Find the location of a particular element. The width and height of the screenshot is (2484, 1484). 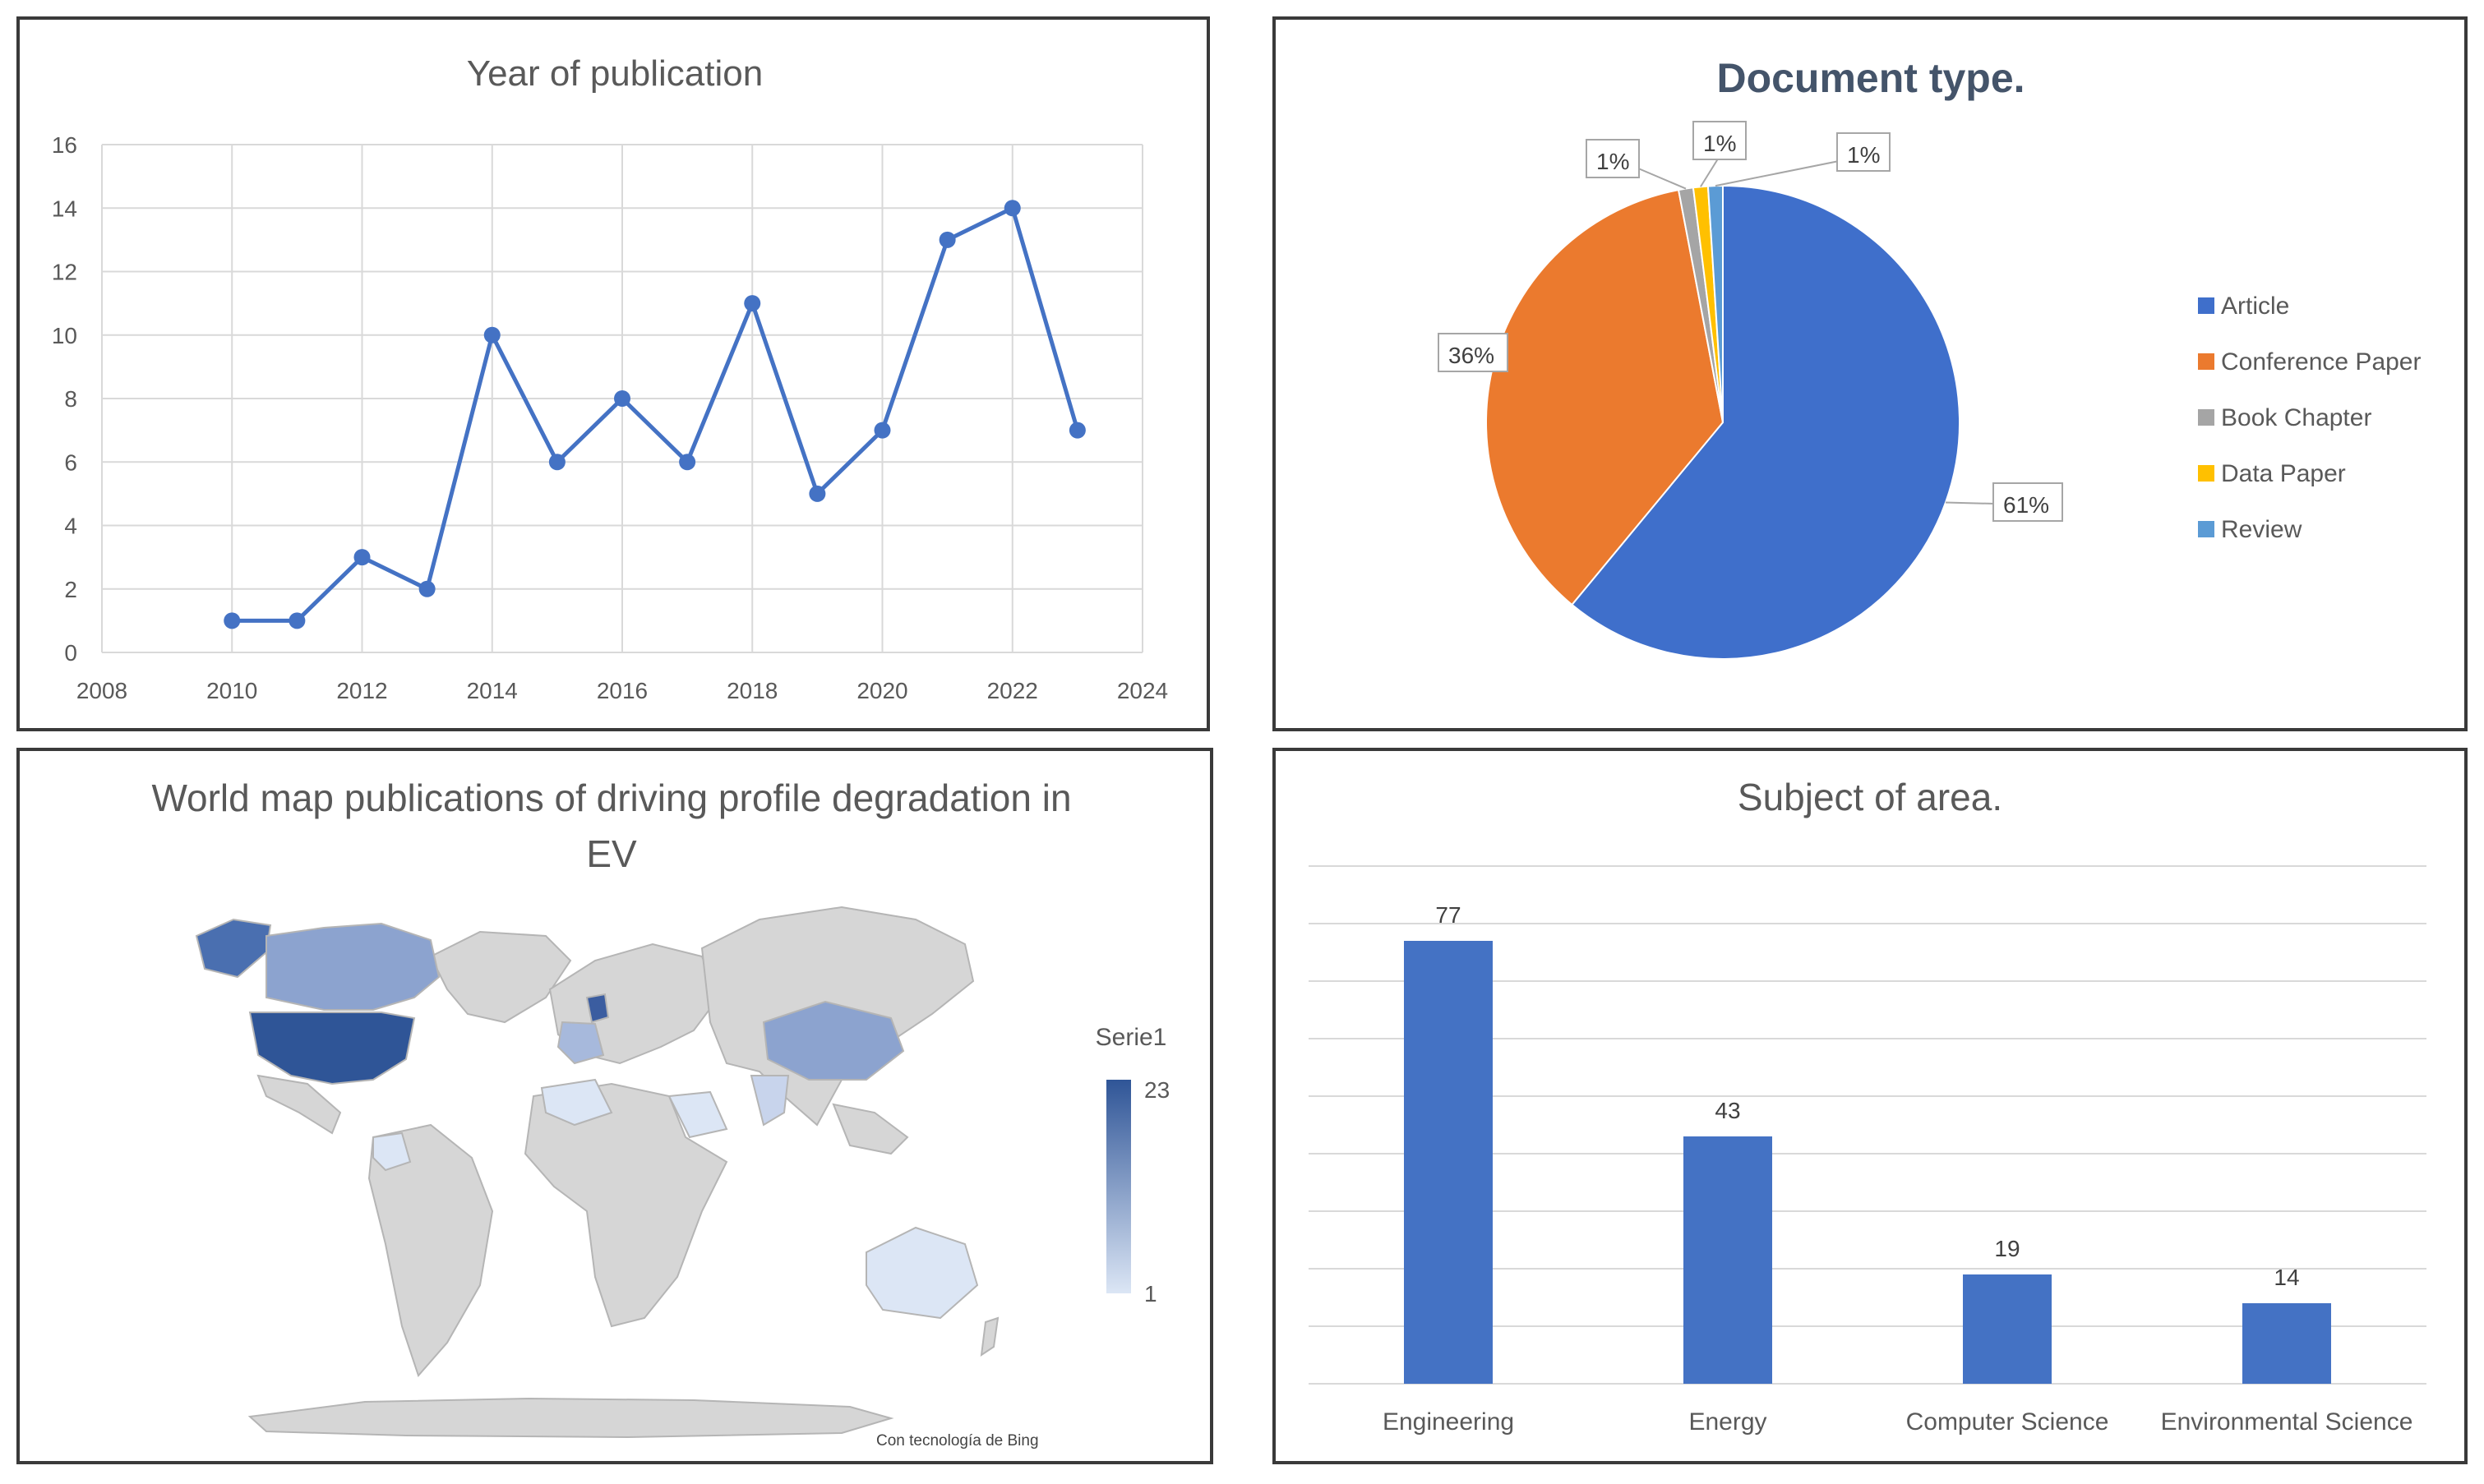

pie-chart-title: Document type. is located at coordinates (1870, 78).